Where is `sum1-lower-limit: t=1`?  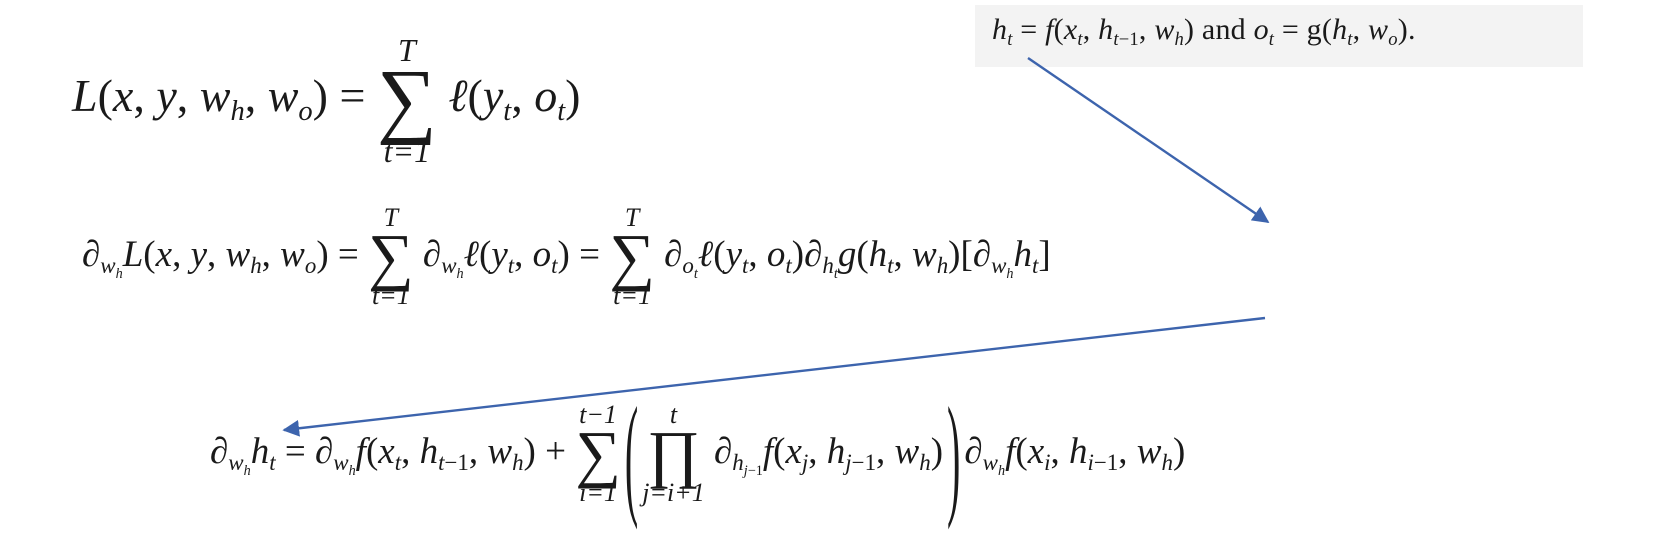 sum1-lower-limit: t=1 is located at coordinates (390, 296).